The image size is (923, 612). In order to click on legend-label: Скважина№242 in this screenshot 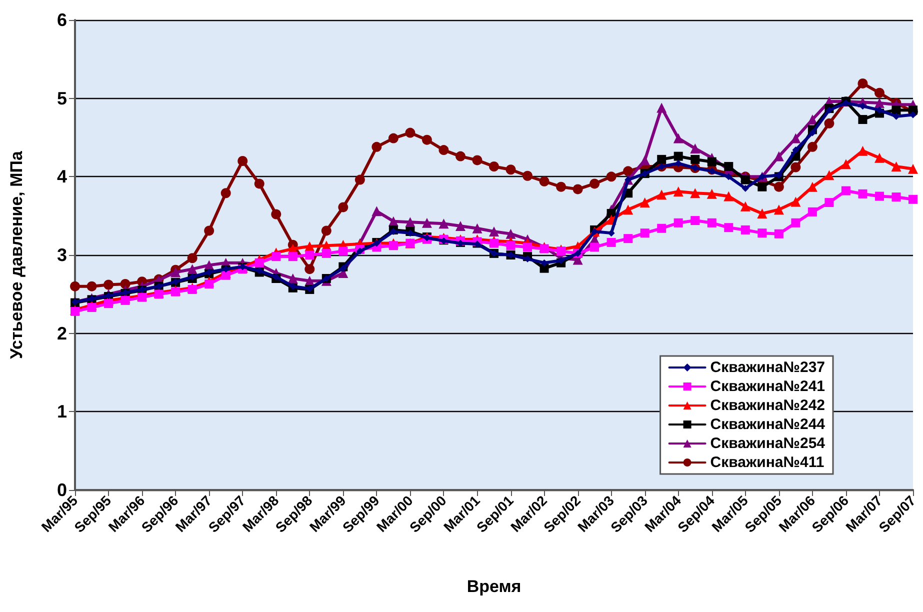, I will do `click(768, 405)`.